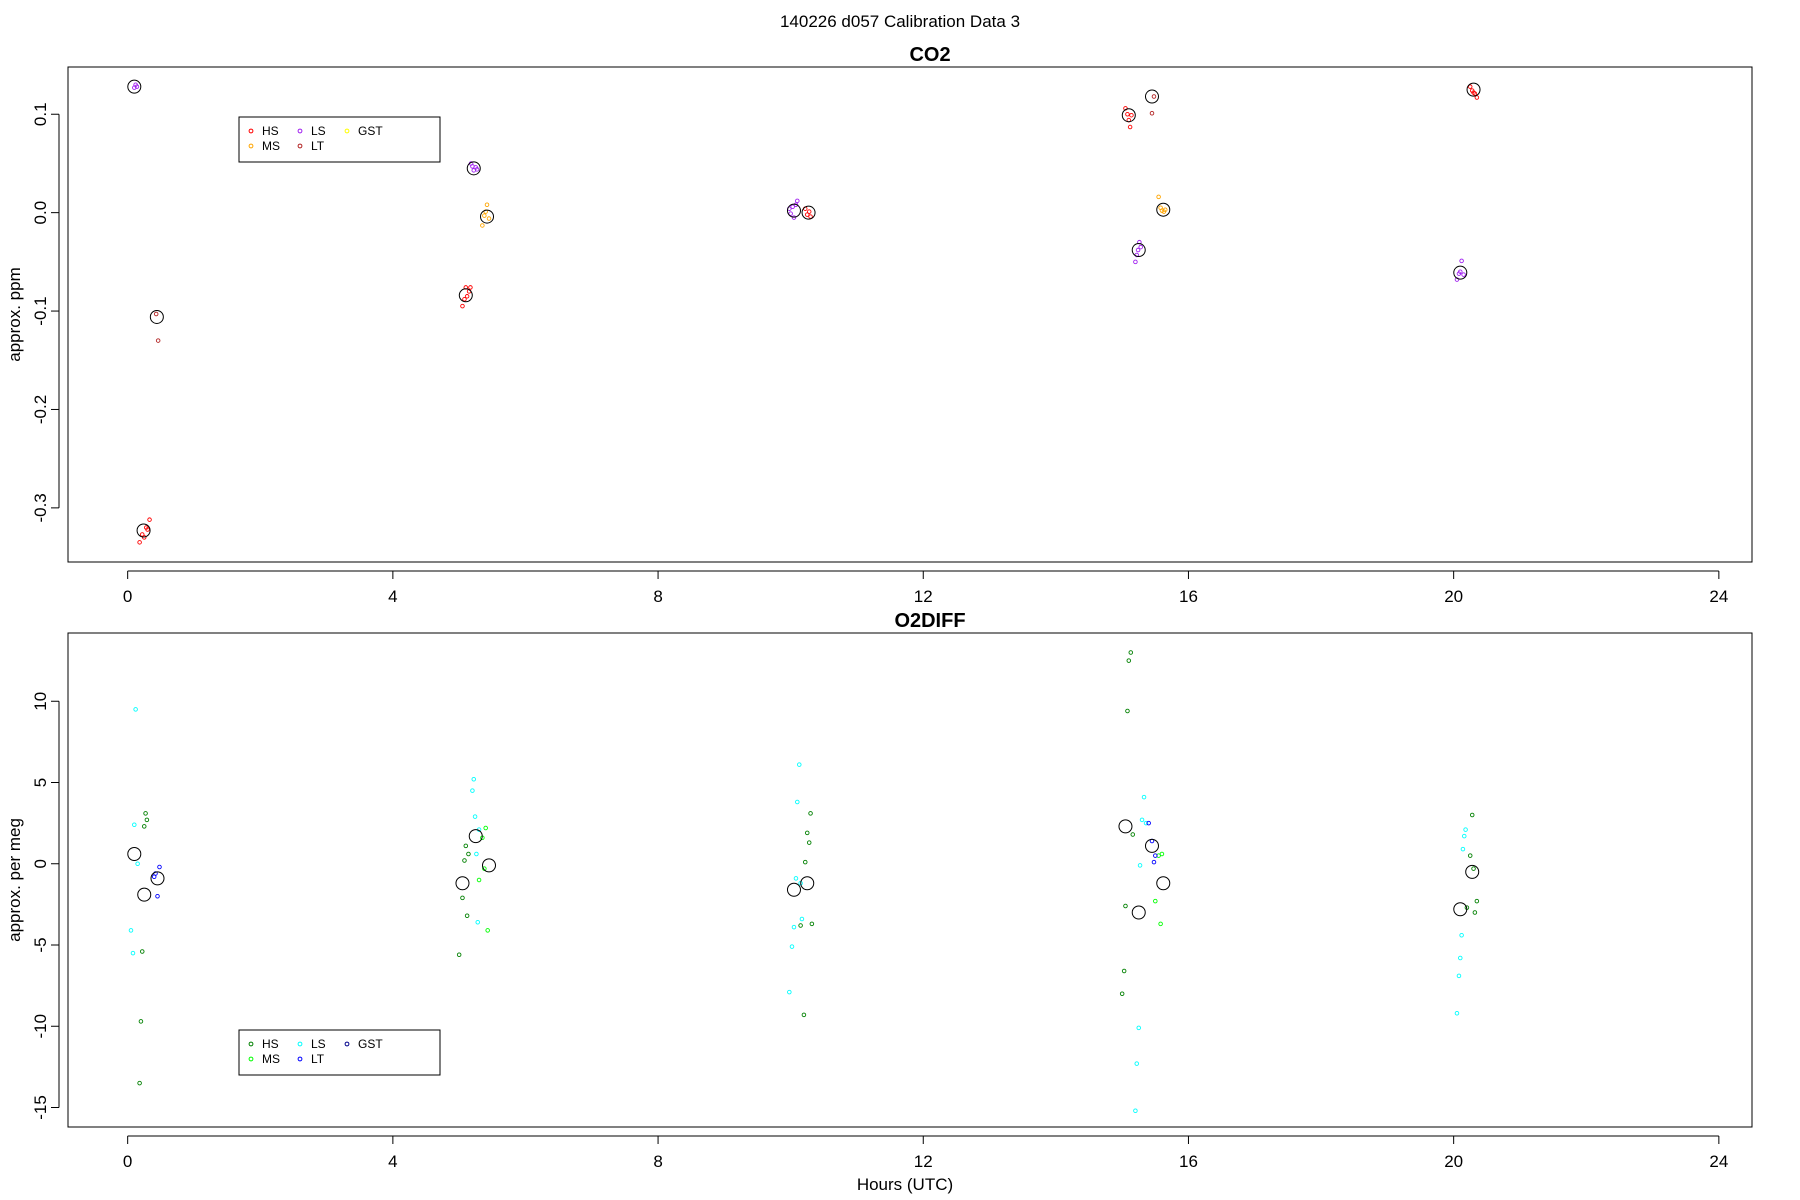 This screenshot has height=1200, width=1800. What do you see at coordinates (923, 1161) in the screenshot?
I see `o2diff-x-tick-label: 12` at bounding box center [923, 1161].